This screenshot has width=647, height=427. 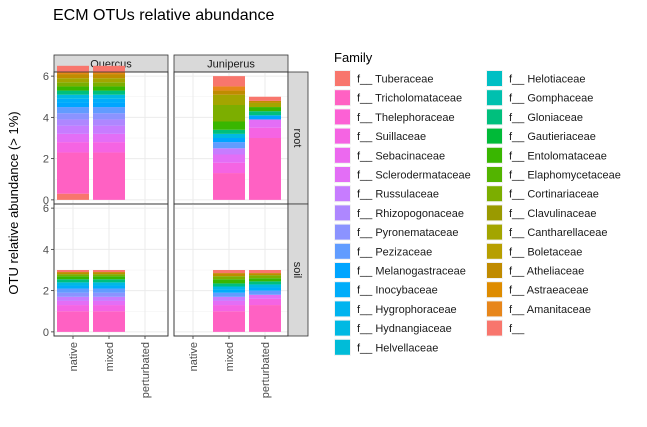 I want to click on legend-label: f__ Pyronemataceae, so click(x=408, y=233).